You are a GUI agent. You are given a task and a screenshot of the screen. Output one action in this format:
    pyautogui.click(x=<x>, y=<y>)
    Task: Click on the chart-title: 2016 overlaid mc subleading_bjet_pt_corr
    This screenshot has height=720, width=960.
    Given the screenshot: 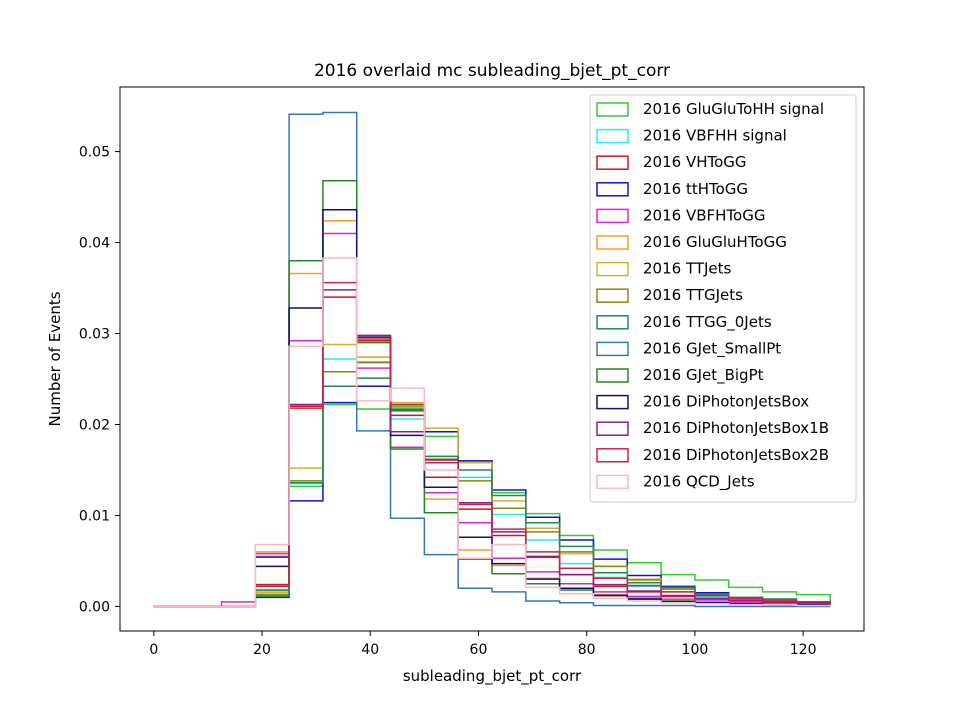 What is the action you would take?
    pyautogui.click(x=492, y=71)
    